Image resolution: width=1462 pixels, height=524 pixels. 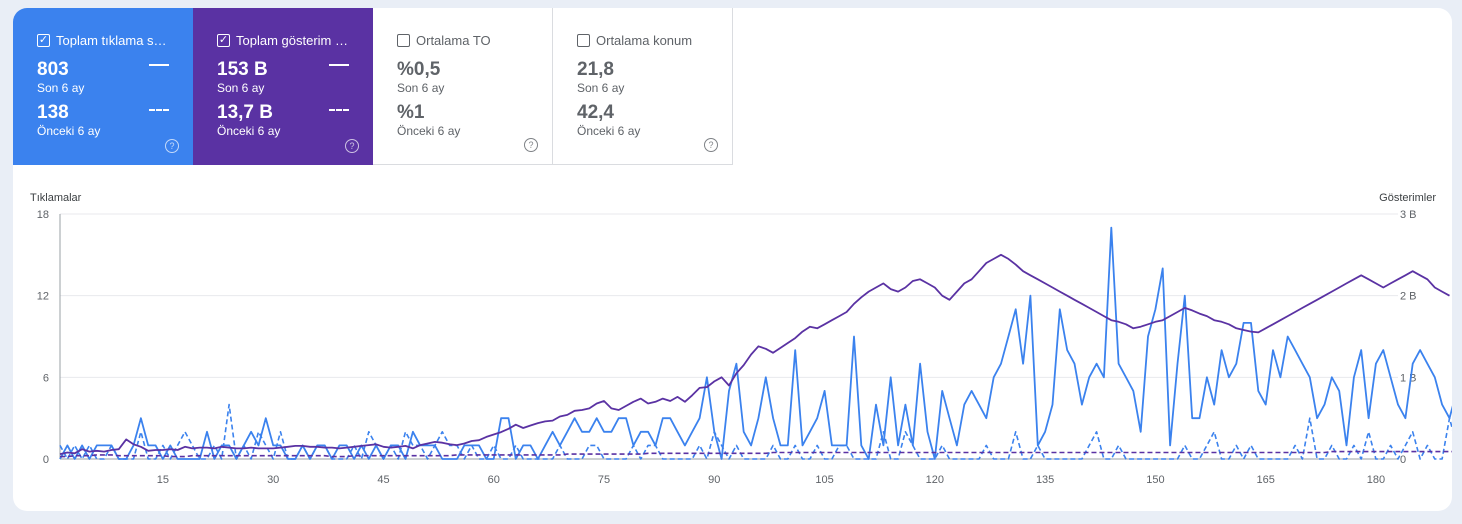 What do you see at coordinates (1376, 480) in the screenshot?
I see `x-tick-label: 180` at bounding box center [1376, 480].